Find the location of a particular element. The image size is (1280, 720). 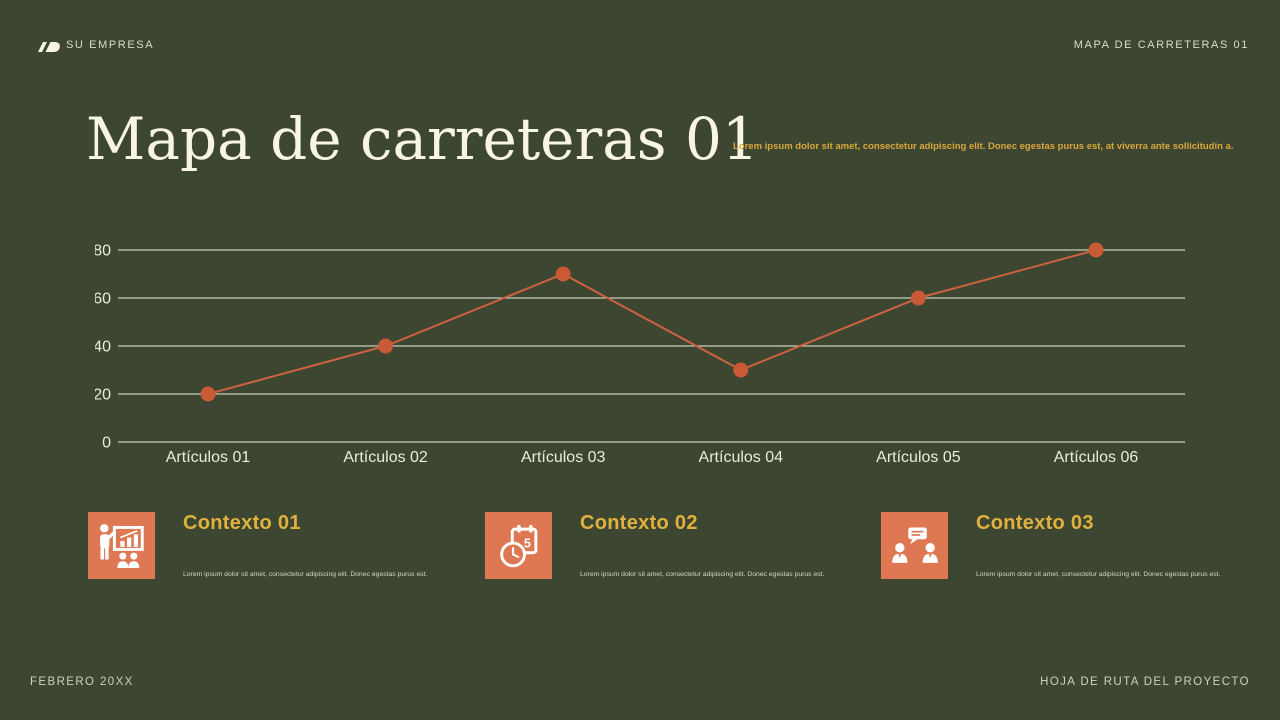

footer-document-name: HOJA DE RUTA DEL PROYECTO is located at coordinates (1145, 682).